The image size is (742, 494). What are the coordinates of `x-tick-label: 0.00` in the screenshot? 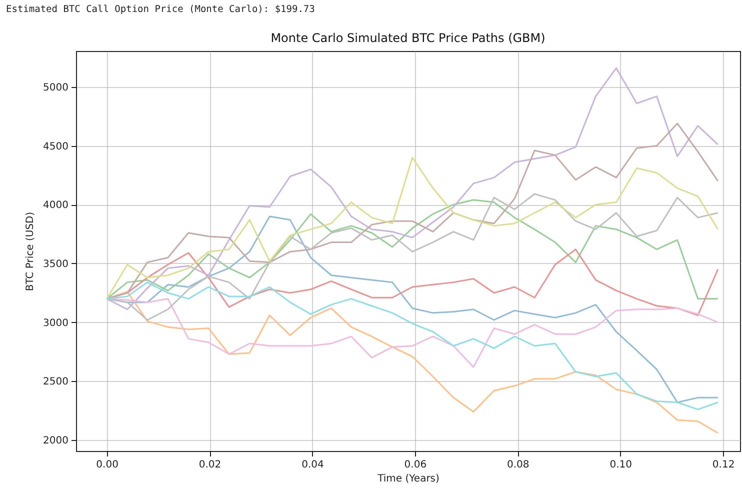 It's located at (107, 465).